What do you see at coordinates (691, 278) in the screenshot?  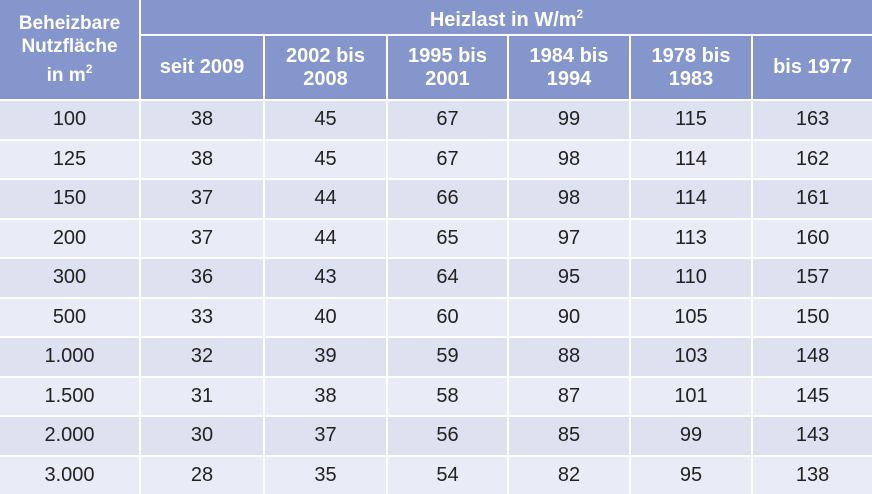 I see `heat-load-cell: 110` at bounding box center [691, 278].